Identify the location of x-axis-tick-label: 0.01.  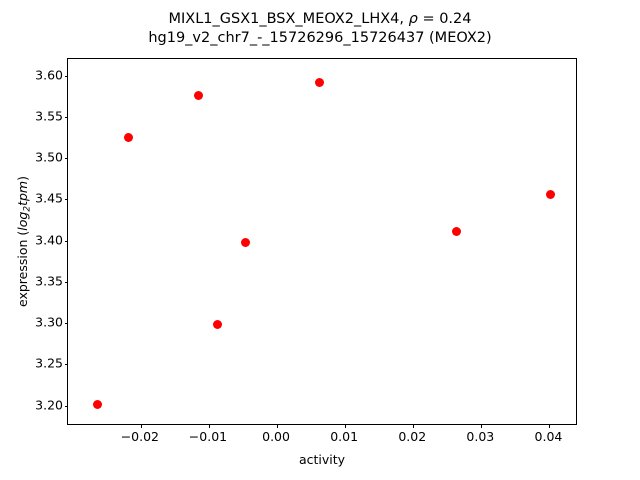
(344, 436).